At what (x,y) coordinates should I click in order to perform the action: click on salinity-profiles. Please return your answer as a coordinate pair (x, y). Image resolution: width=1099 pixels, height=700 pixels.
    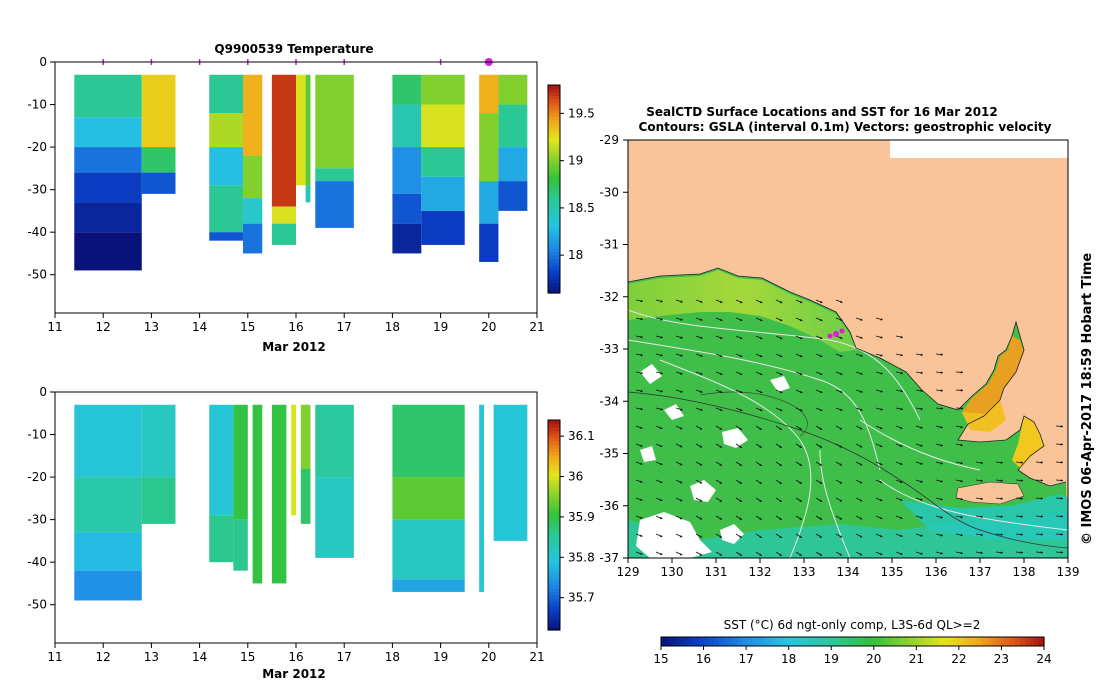
    Looking at the image, I should click on (301, 502).